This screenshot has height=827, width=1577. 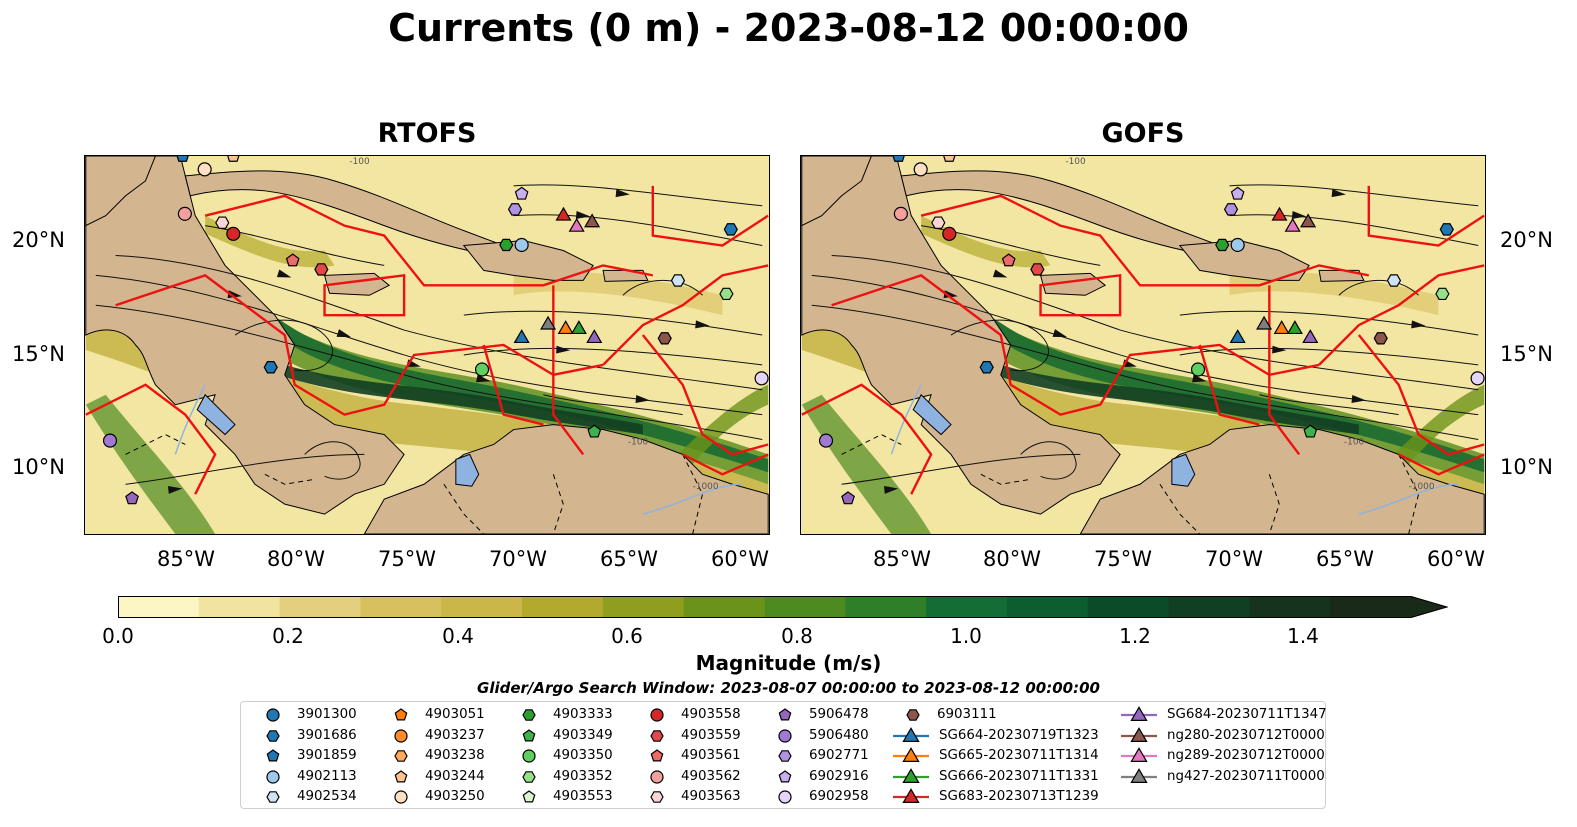 What do you see at coordinates (797, 636) in the screenshot?
I see `colorbar-tick: 0.8` at bounding box center [797, 636].